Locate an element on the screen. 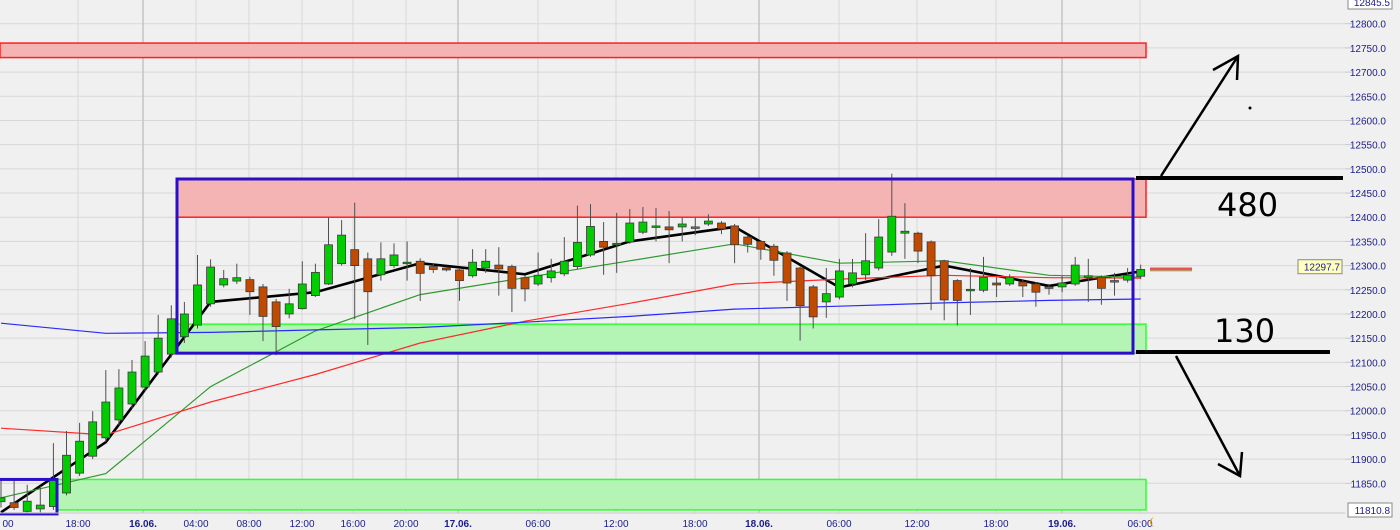 Image resolution: width=1400 pixels, height=530 pixels. dot-mark is located at coordinates (1250, 108).